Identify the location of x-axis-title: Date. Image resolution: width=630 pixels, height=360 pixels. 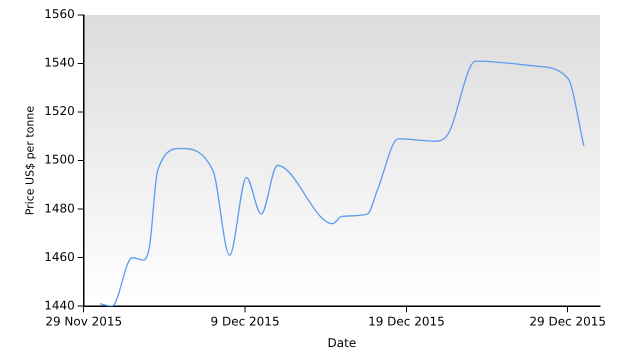
(342, 343).